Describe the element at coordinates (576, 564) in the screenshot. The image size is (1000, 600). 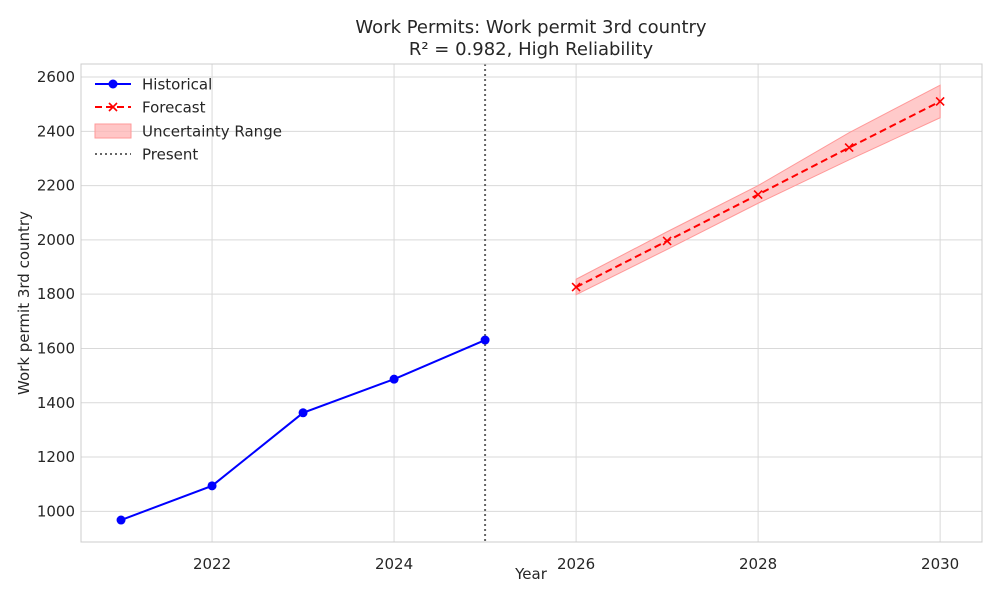
I see `x-tick-label: 2026` at that location.